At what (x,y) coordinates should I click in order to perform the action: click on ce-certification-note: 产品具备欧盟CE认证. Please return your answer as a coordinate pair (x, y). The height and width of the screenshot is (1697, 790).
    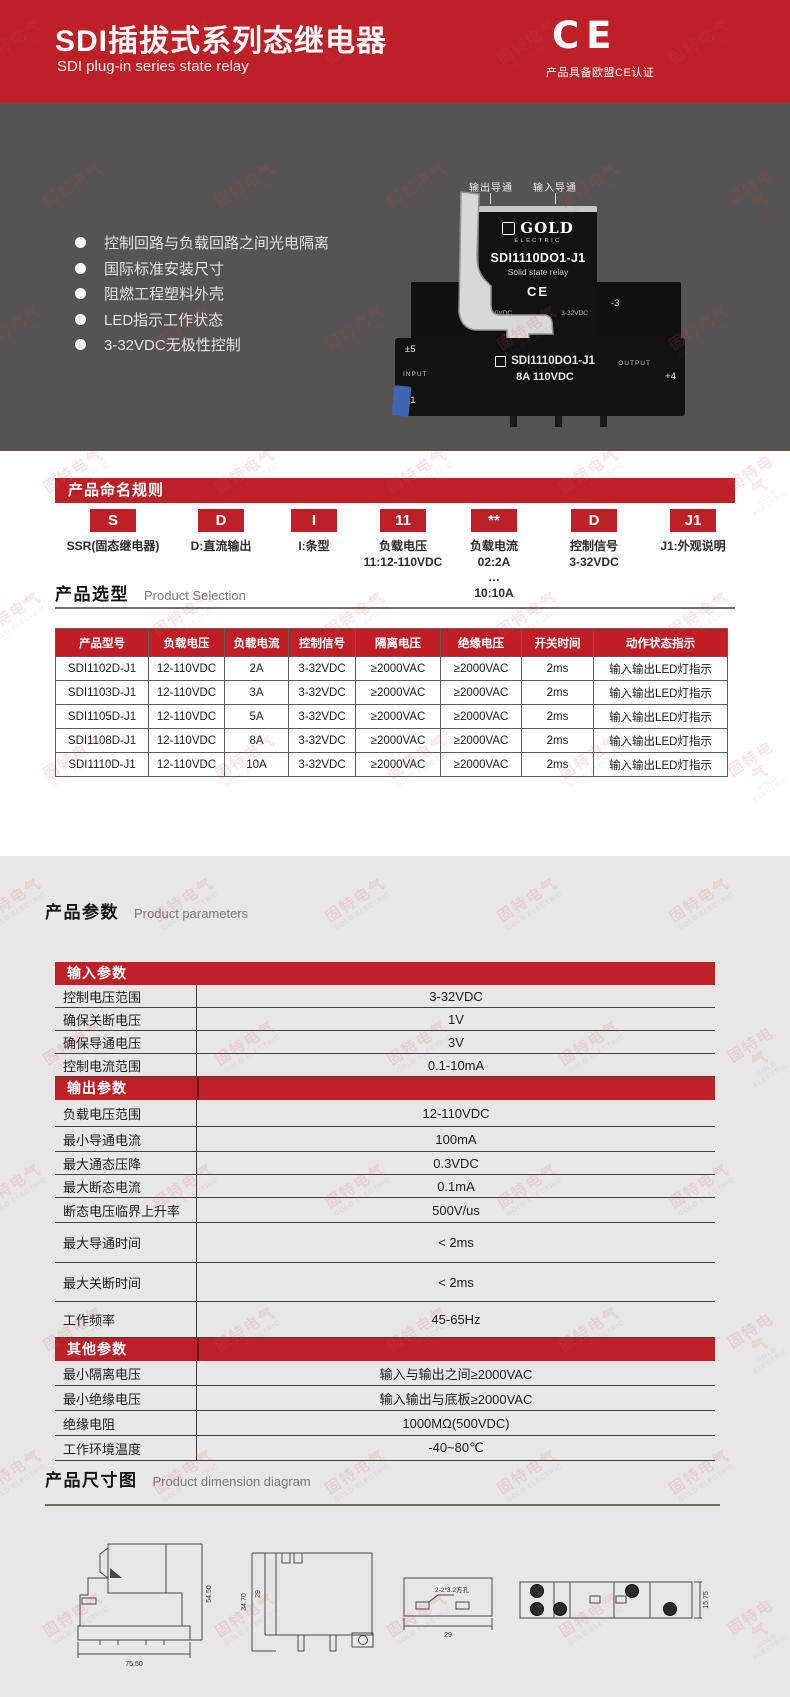
    Looking at the image, I should click on (600, 73).